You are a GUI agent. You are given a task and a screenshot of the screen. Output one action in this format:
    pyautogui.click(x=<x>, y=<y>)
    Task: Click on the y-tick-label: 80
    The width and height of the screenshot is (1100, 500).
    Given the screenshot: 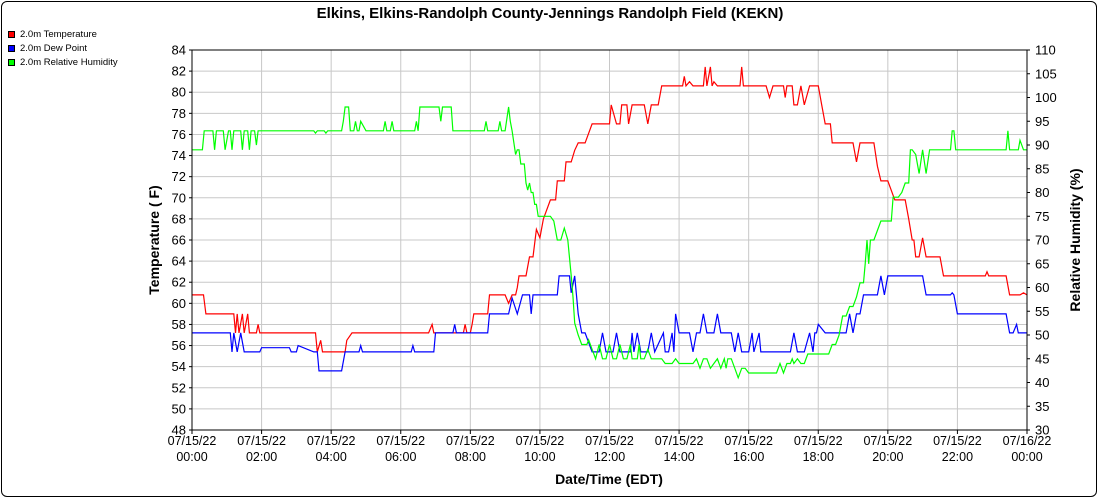 What is the action you would take?
    pyautogui.click(x=179, y=92)
    